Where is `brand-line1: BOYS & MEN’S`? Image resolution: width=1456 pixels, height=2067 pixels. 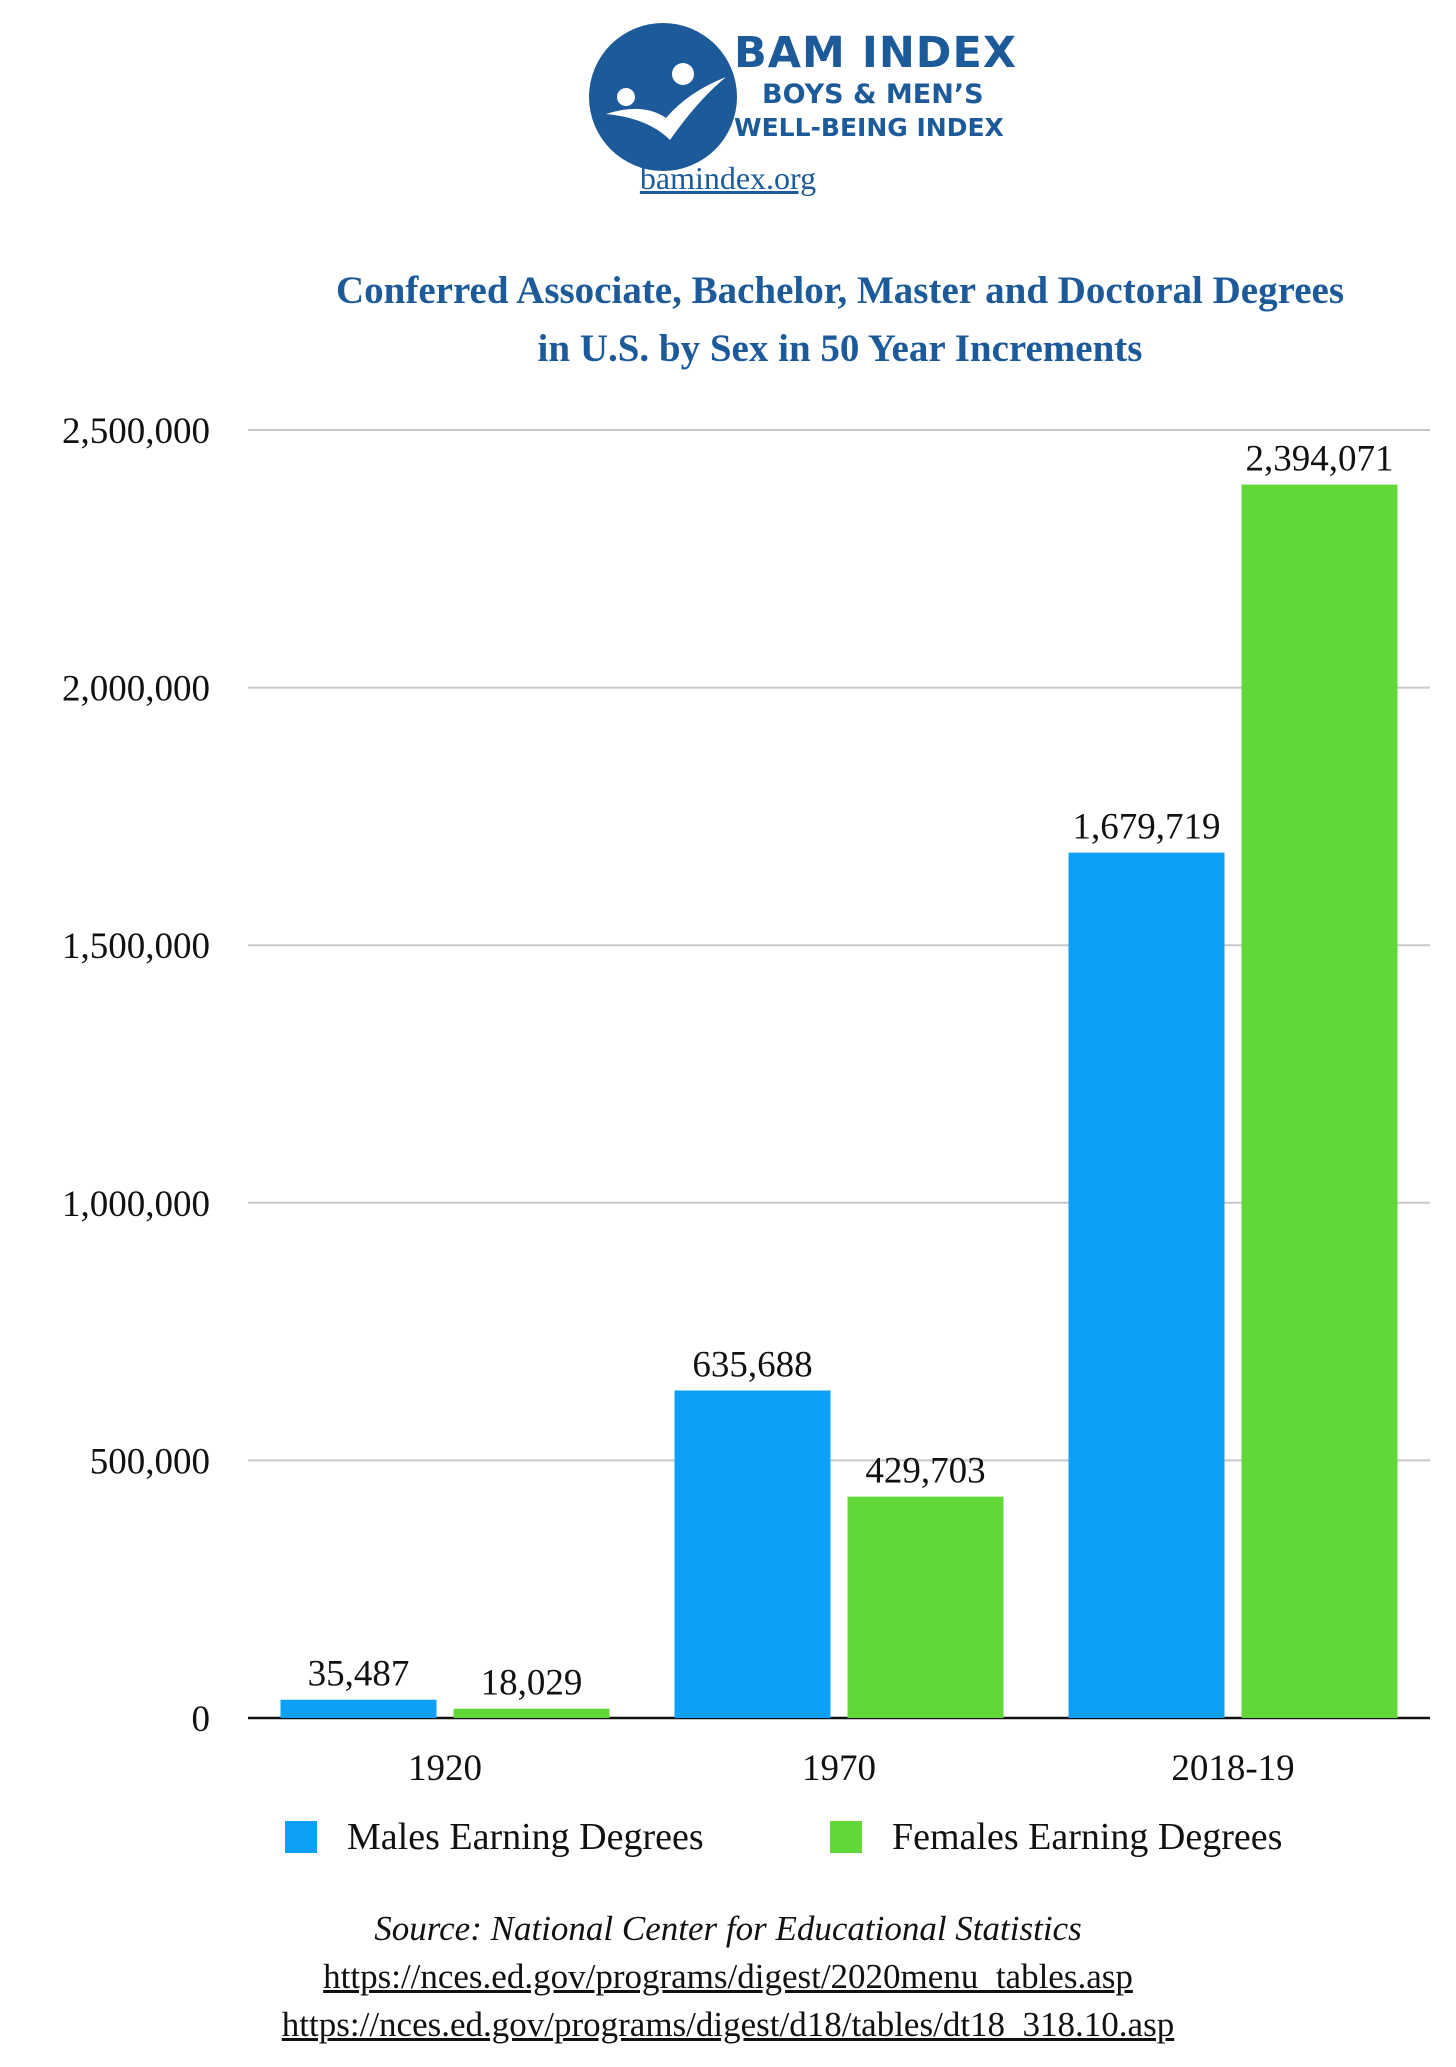 brand-line1: BOYS & MEN’S is located at coordinates (873, 94).